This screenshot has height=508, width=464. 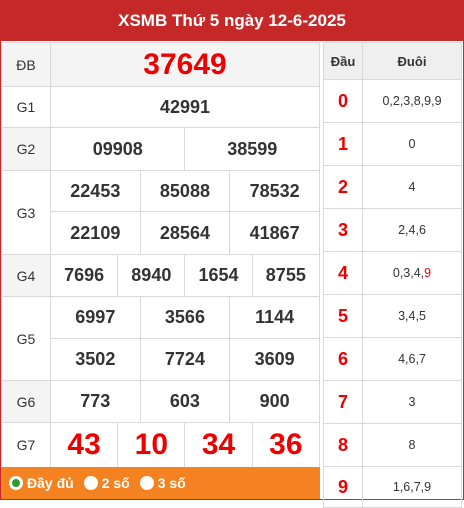 What do you see at coordinates (117, 149) in the screenshot?
I see `prize-number: 09908` at bounding box center [117, 149].